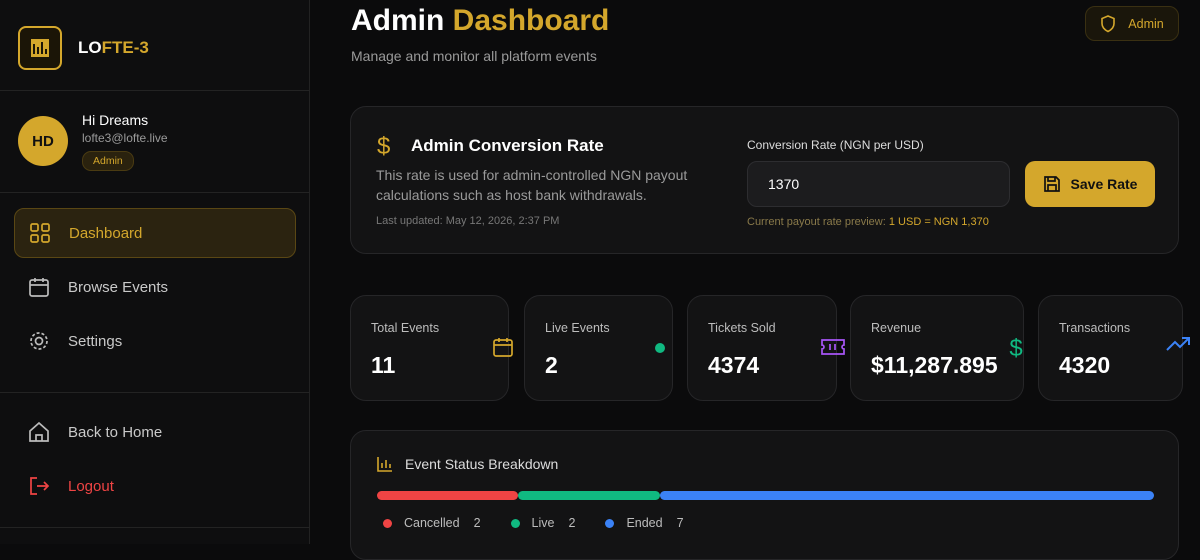  Describe the element at coordinates (1104, 184) in the screenshot. I see `button-label: Save Rate` at that location.